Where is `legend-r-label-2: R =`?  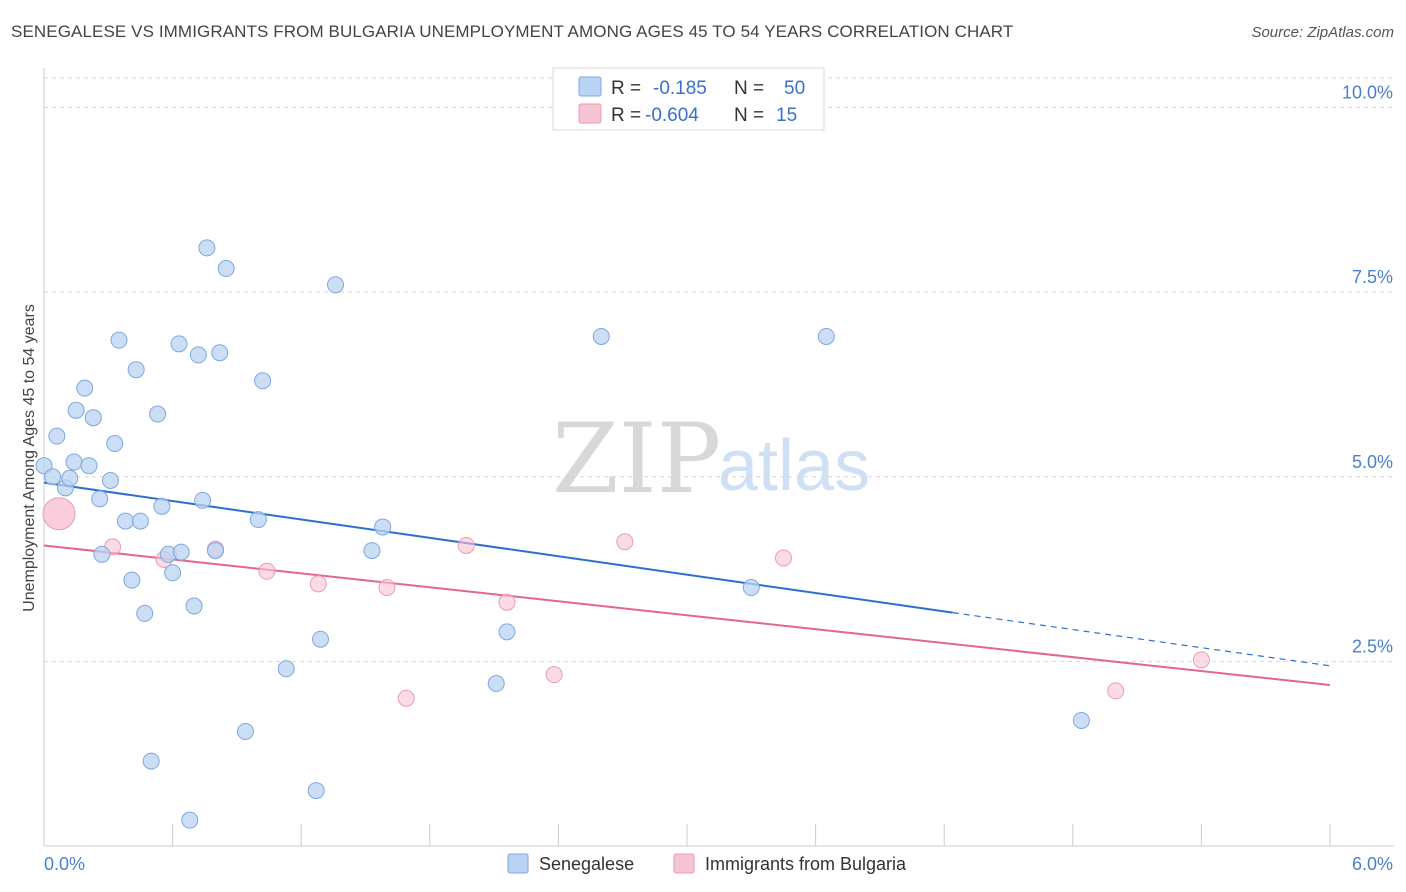
legend-r-label-2: R = is located at coordinates (626, 115).